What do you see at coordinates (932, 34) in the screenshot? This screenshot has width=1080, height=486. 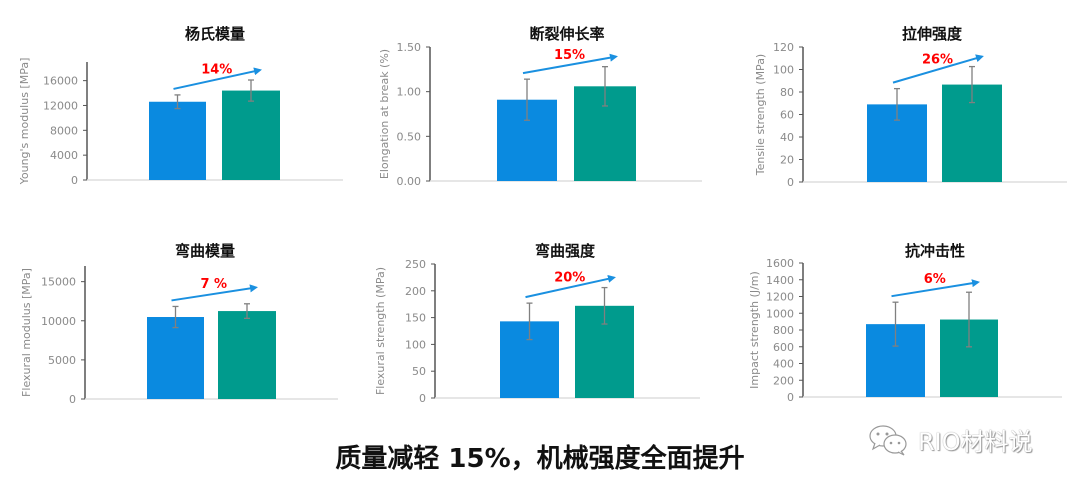 I see `chart-title: 拉伸强度` at bounding box center [932, 34].